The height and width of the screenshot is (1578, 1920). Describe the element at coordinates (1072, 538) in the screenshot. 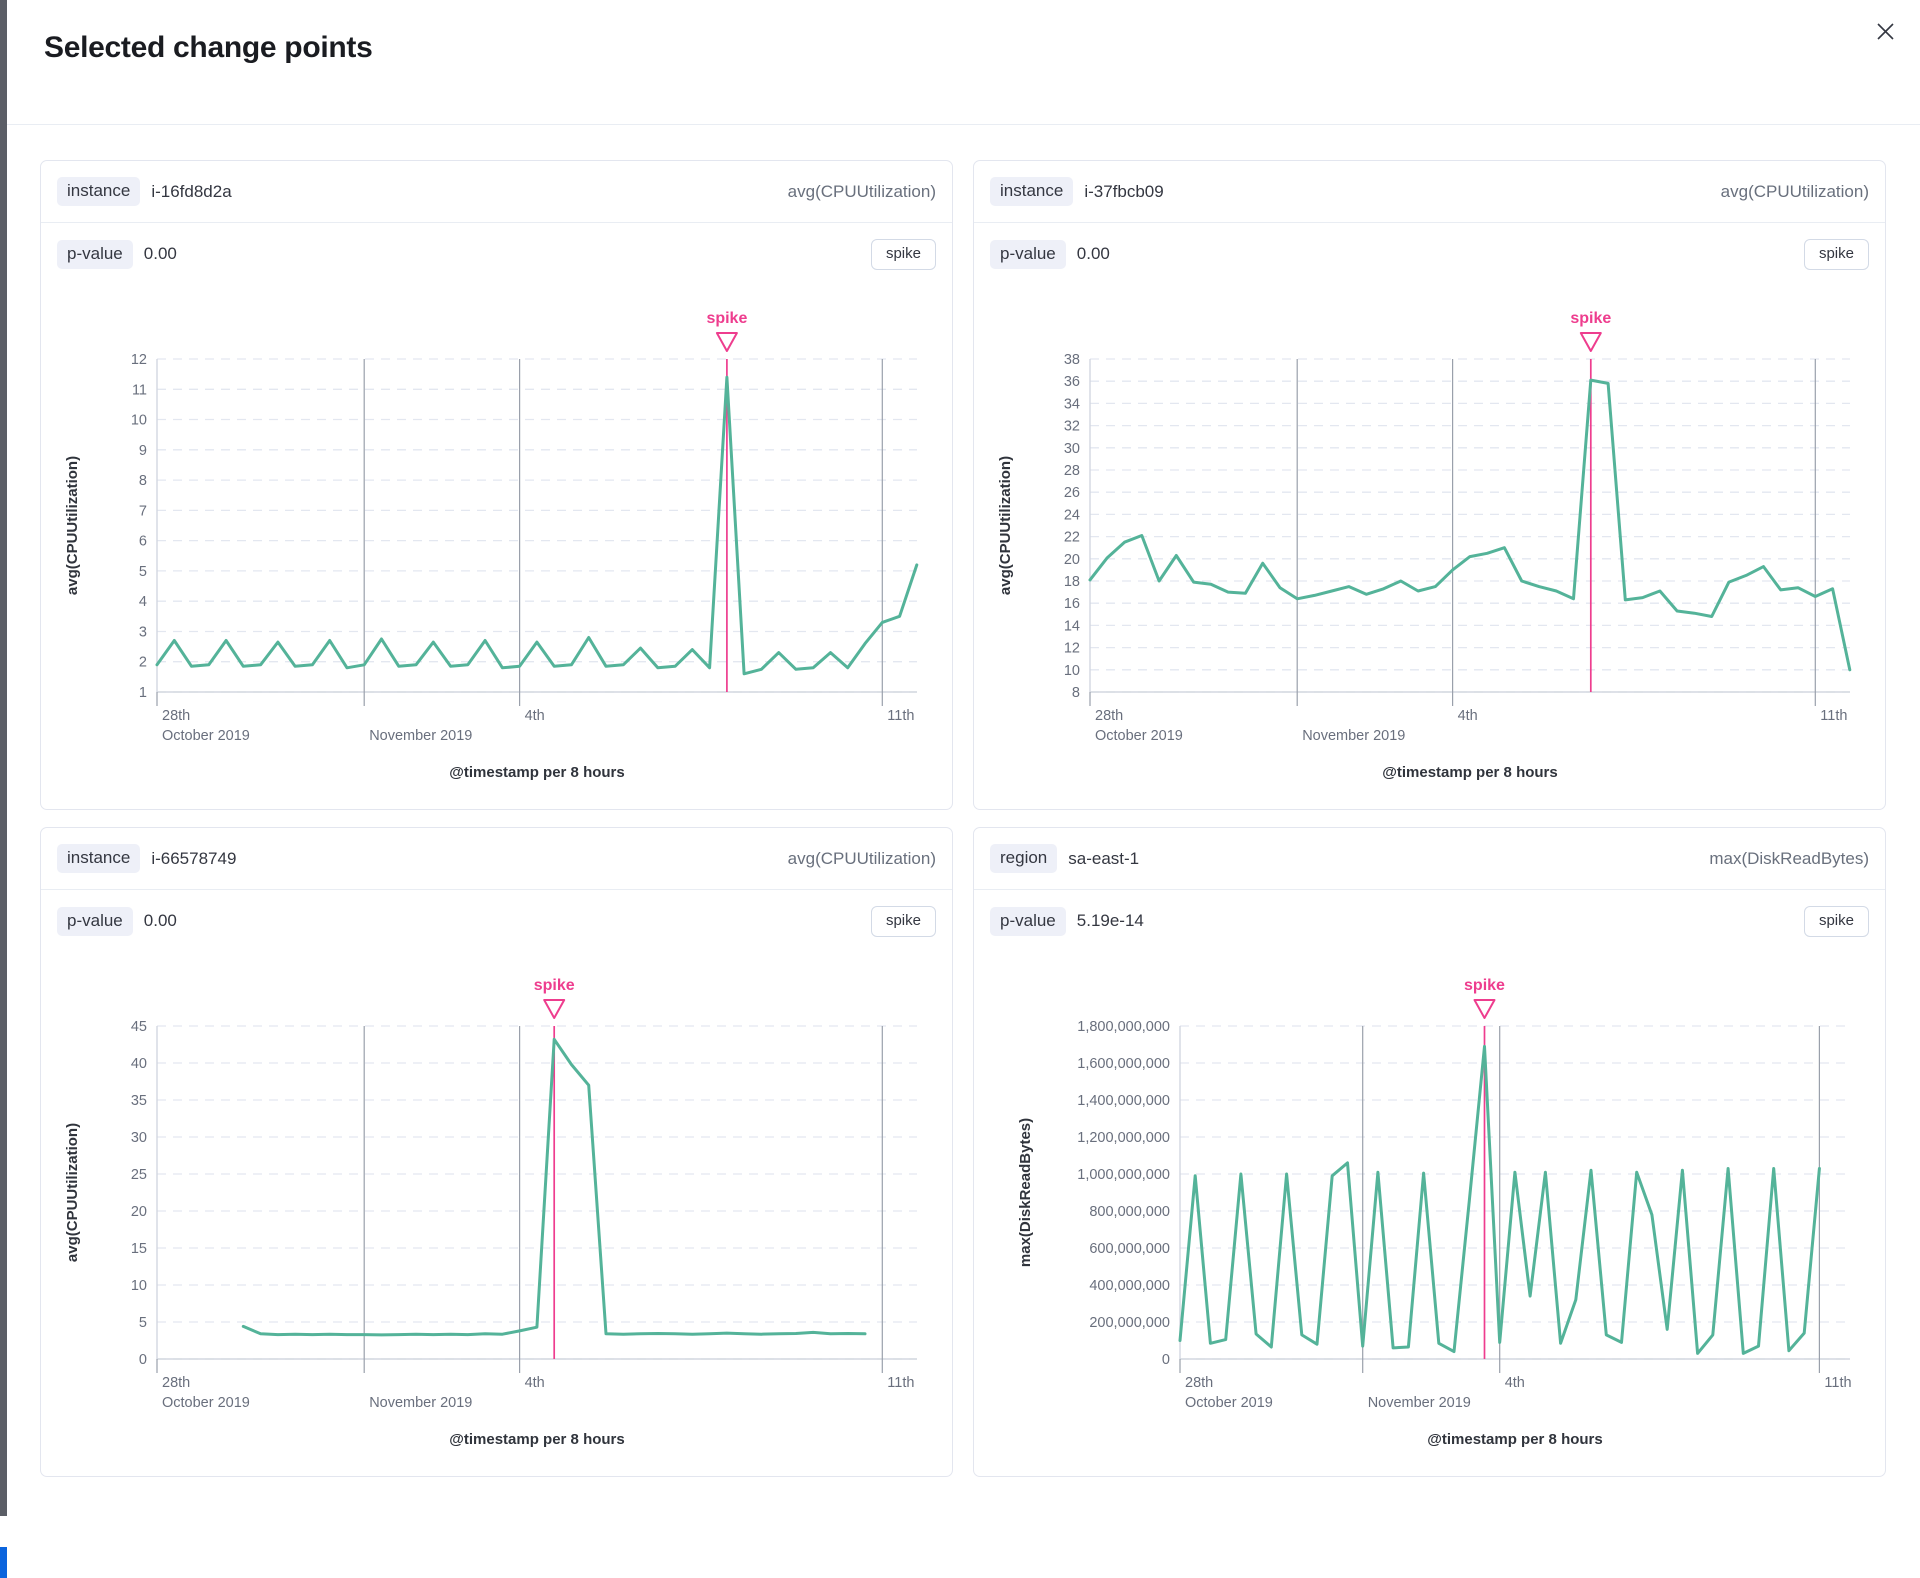

I see `svg-text: 22` at that location.